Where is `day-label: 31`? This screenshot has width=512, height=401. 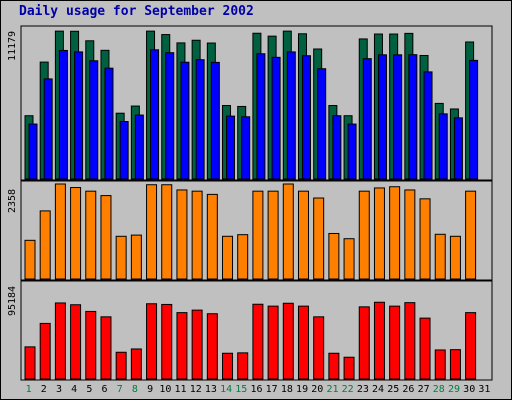 day-label: 31 is located at coordinates (484, 389).